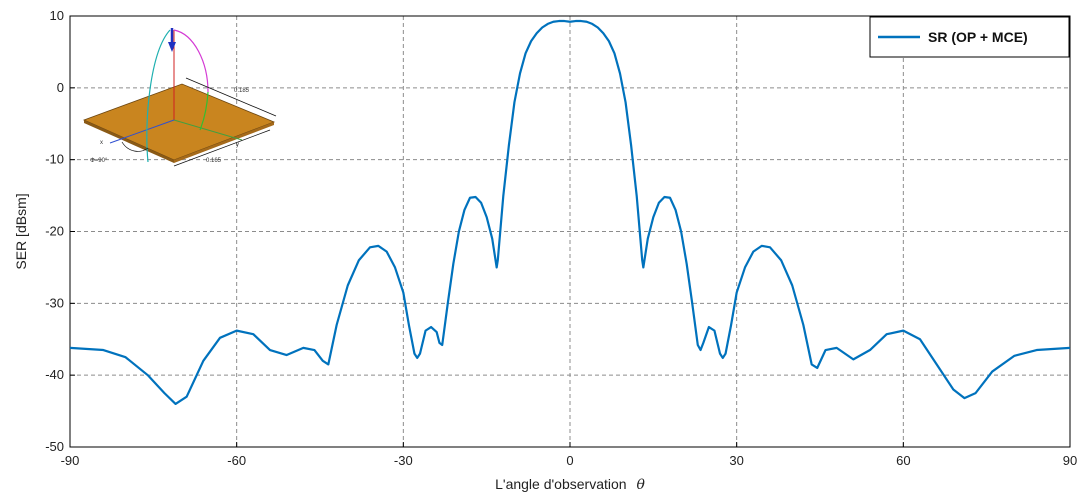 This screenshot has height=497, width=1085. I want to click on x-tick-label: 30, so click(736, 460).